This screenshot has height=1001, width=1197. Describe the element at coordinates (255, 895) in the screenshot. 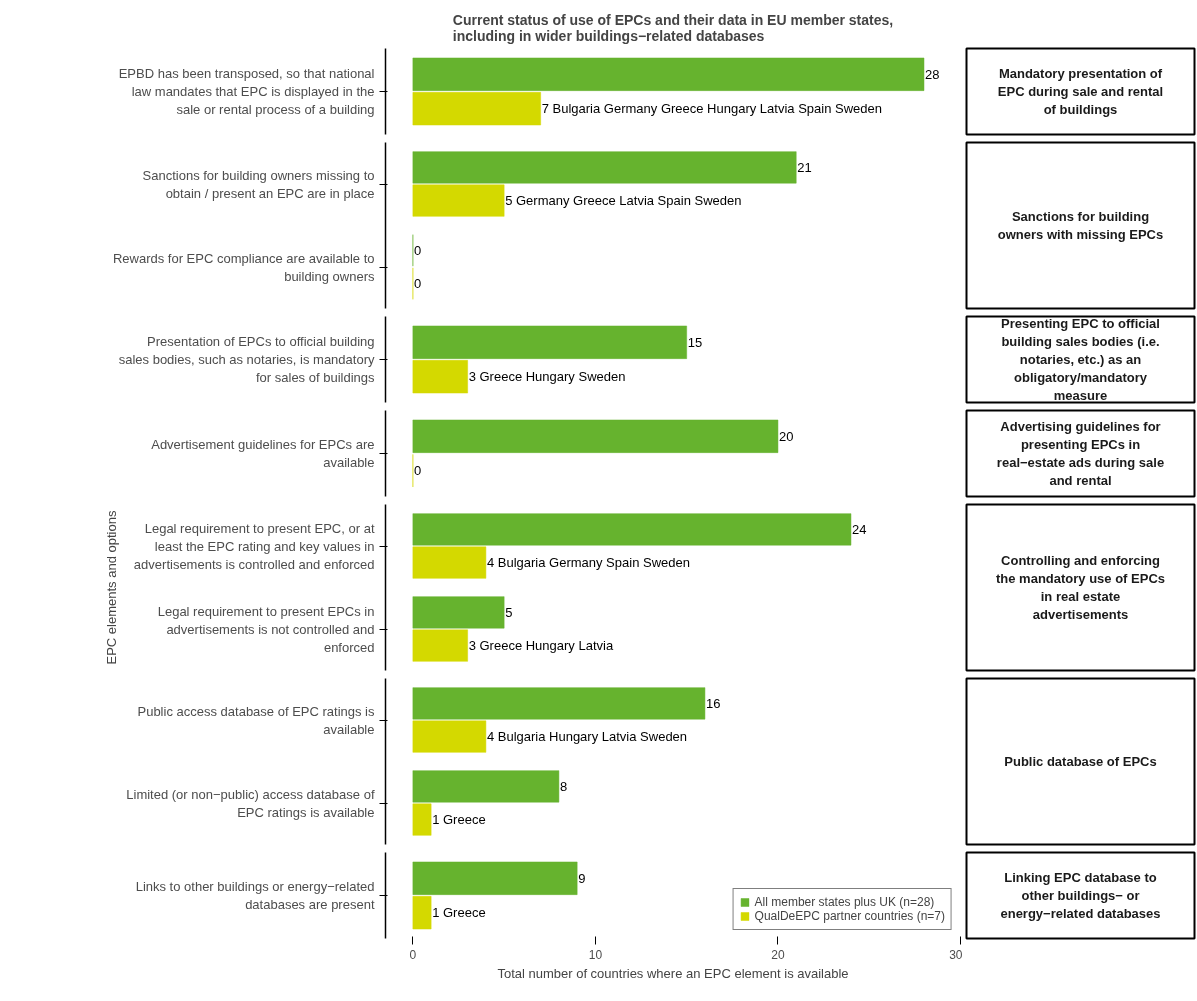

I see `y-tick-label: Links to other buildings or energy−related databases are present` at that location.